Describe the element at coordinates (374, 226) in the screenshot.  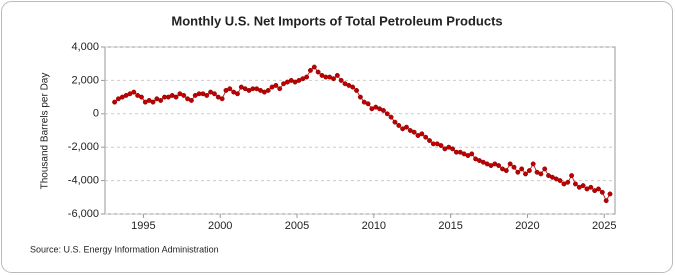
I see `x-tick-label: 2010` at that location.